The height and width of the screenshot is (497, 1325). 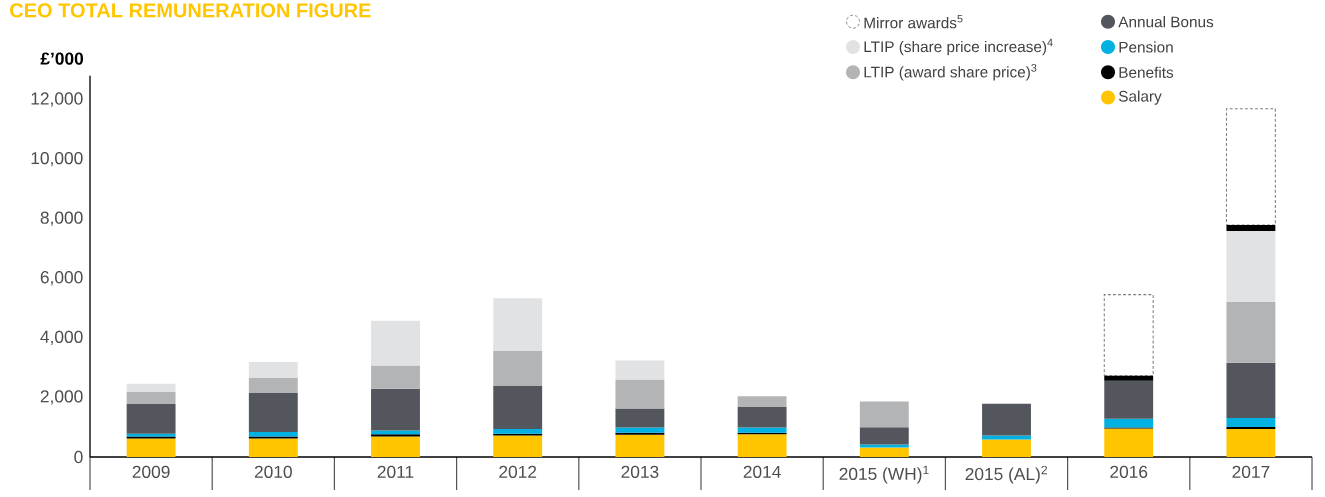 What do you see at coordinates (762, 471) in the screenshot?
I see `x-tick-label: 2014` at bounding box center [762, 471].